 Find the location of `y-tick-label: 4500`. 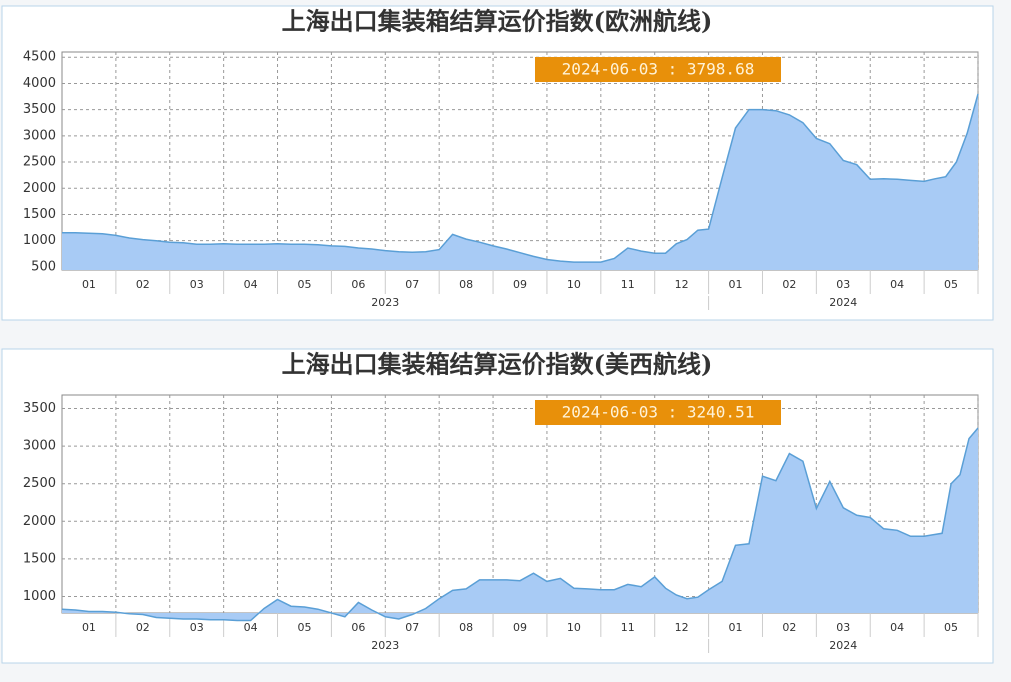

y-tick-label: 4500 is located at coordinates (39, 57).